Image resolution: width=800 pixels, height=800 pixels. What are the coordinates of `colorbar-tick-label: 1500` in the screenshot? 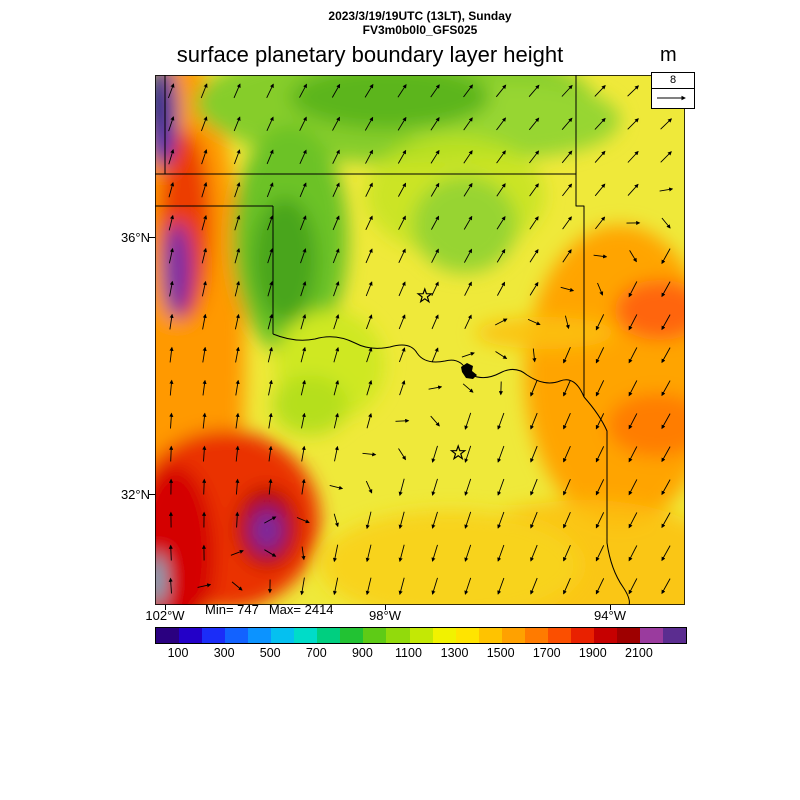 It's located at (500, 653).